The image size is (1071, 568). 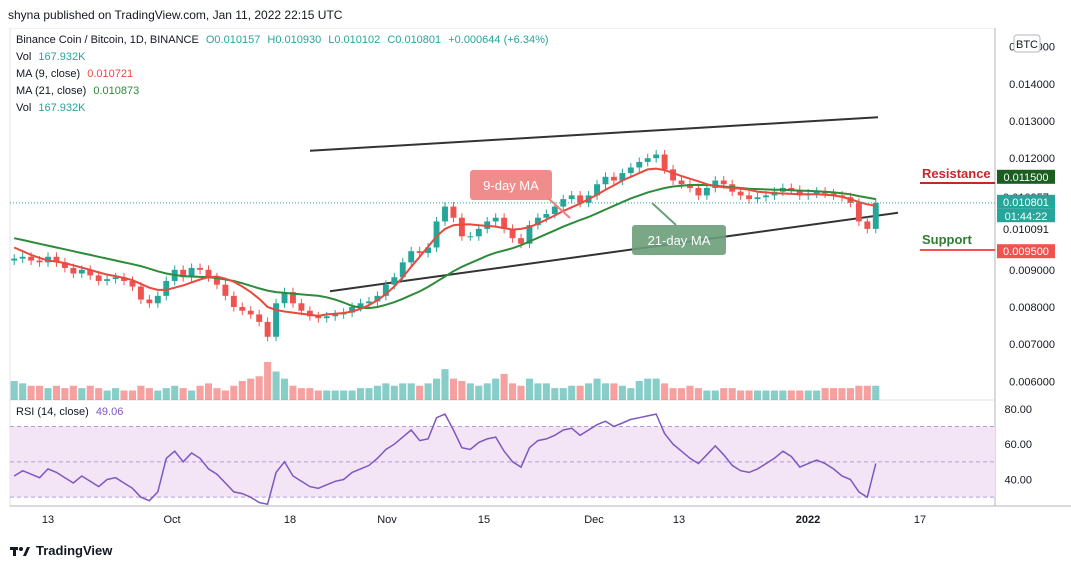 I want to click on ma9-callout-text: 9-day MA, so click(x=511, y=185).